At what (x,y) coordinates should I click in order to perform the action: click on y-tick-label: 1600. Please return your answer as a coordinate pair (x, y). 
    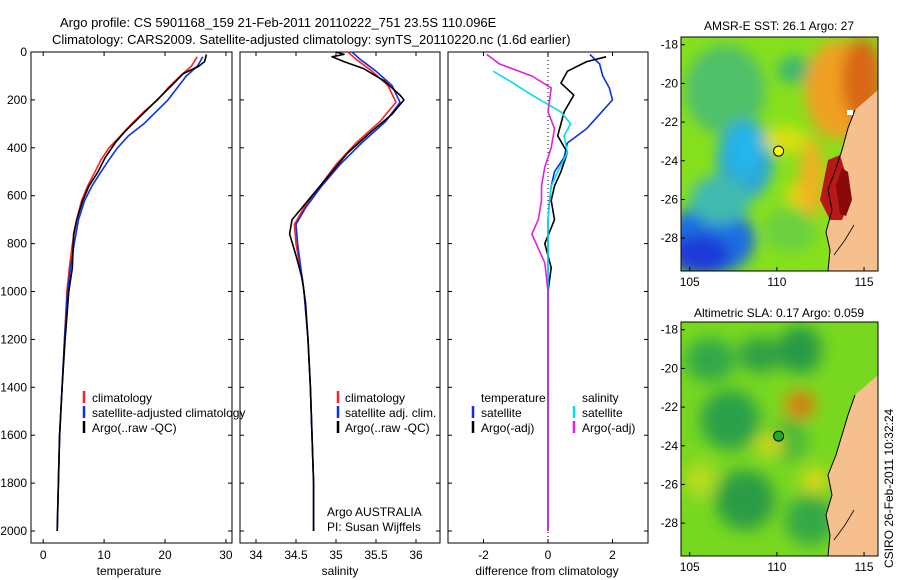
    Looking at the image, I should click on (13, 435).